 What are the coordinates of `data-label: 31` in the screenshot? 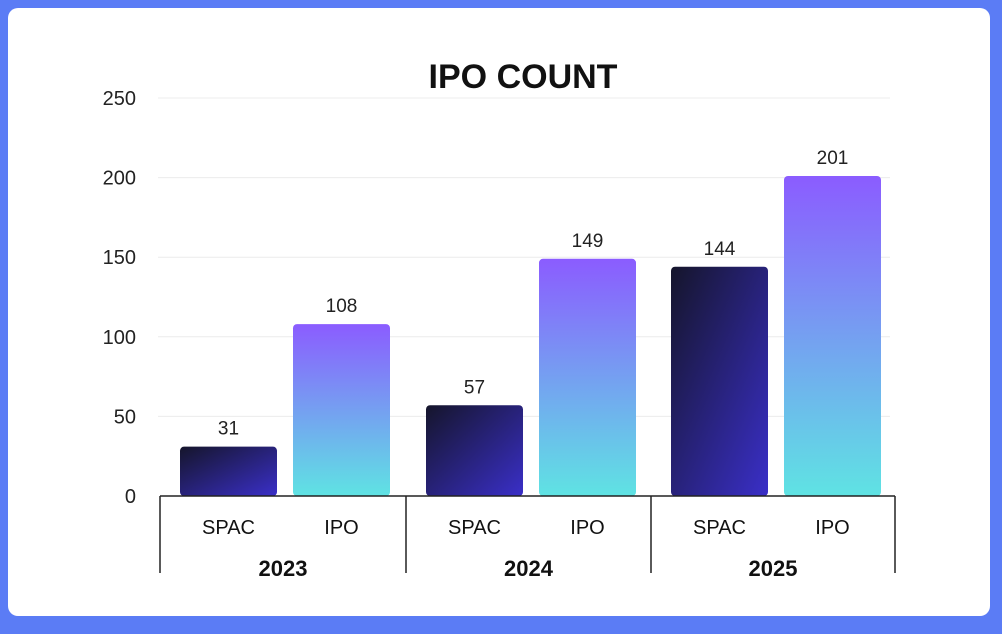 It's located at (228, 429).